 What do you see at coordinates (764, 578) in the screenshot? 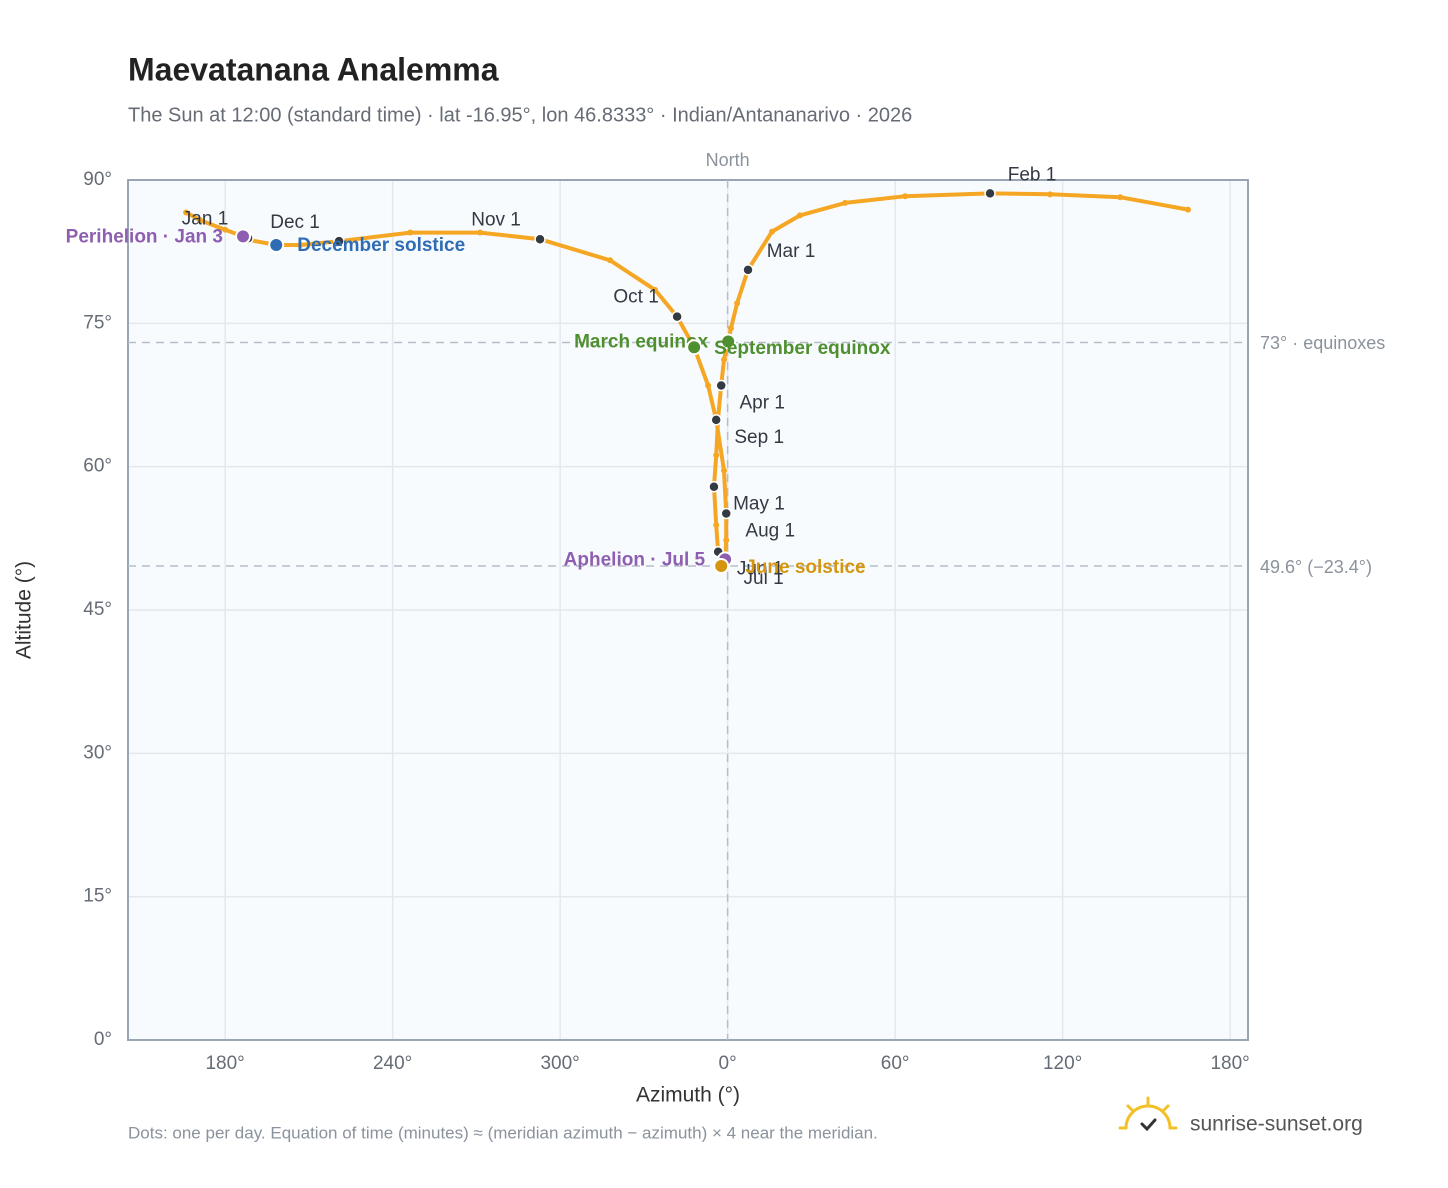
I see `month-label: Jul 1` at bounding box center [764, 578].